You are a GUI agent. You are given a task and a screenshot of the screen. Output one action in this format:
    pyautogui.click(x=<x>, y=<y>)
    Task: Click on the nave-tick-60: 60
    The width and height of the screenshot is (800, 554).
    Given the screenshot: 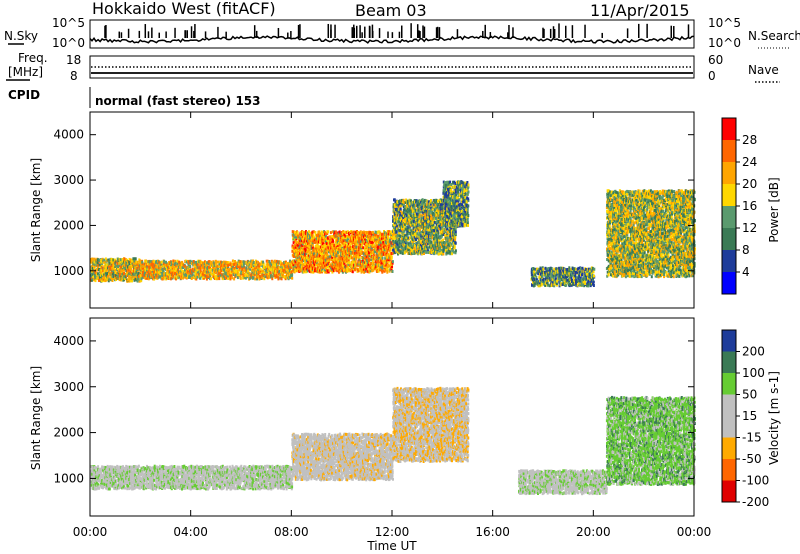 What is the action you would take?
    pyautogui.click(x=715, y=60)
    